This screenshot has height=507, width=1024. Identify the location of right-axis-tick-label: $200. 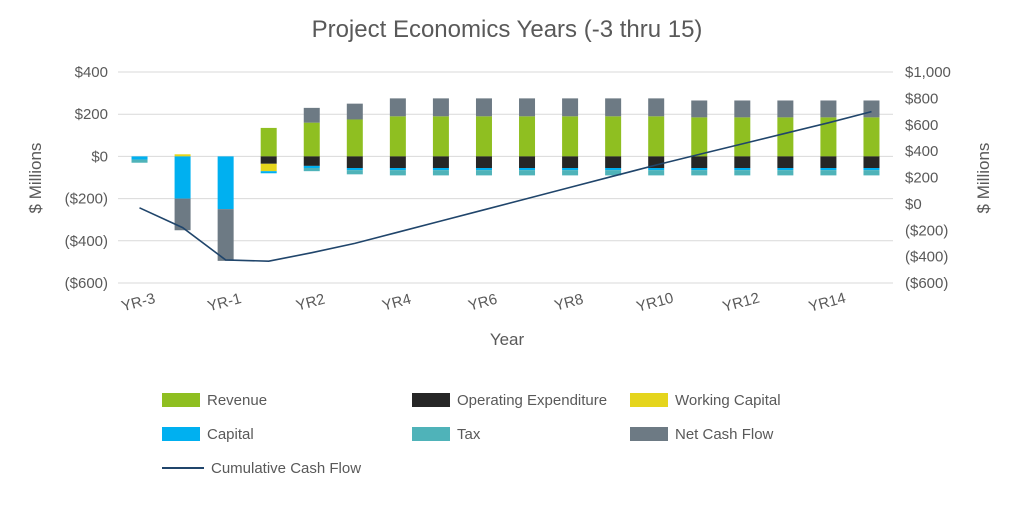
(921, 178).